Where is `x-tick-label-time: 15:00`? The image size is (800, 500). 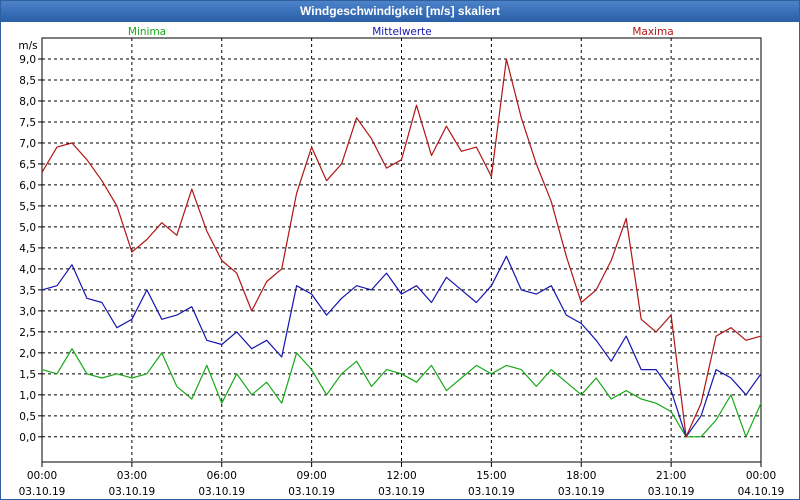
x-tick-label-time: 15:00 is located at coordinates (491, 476).